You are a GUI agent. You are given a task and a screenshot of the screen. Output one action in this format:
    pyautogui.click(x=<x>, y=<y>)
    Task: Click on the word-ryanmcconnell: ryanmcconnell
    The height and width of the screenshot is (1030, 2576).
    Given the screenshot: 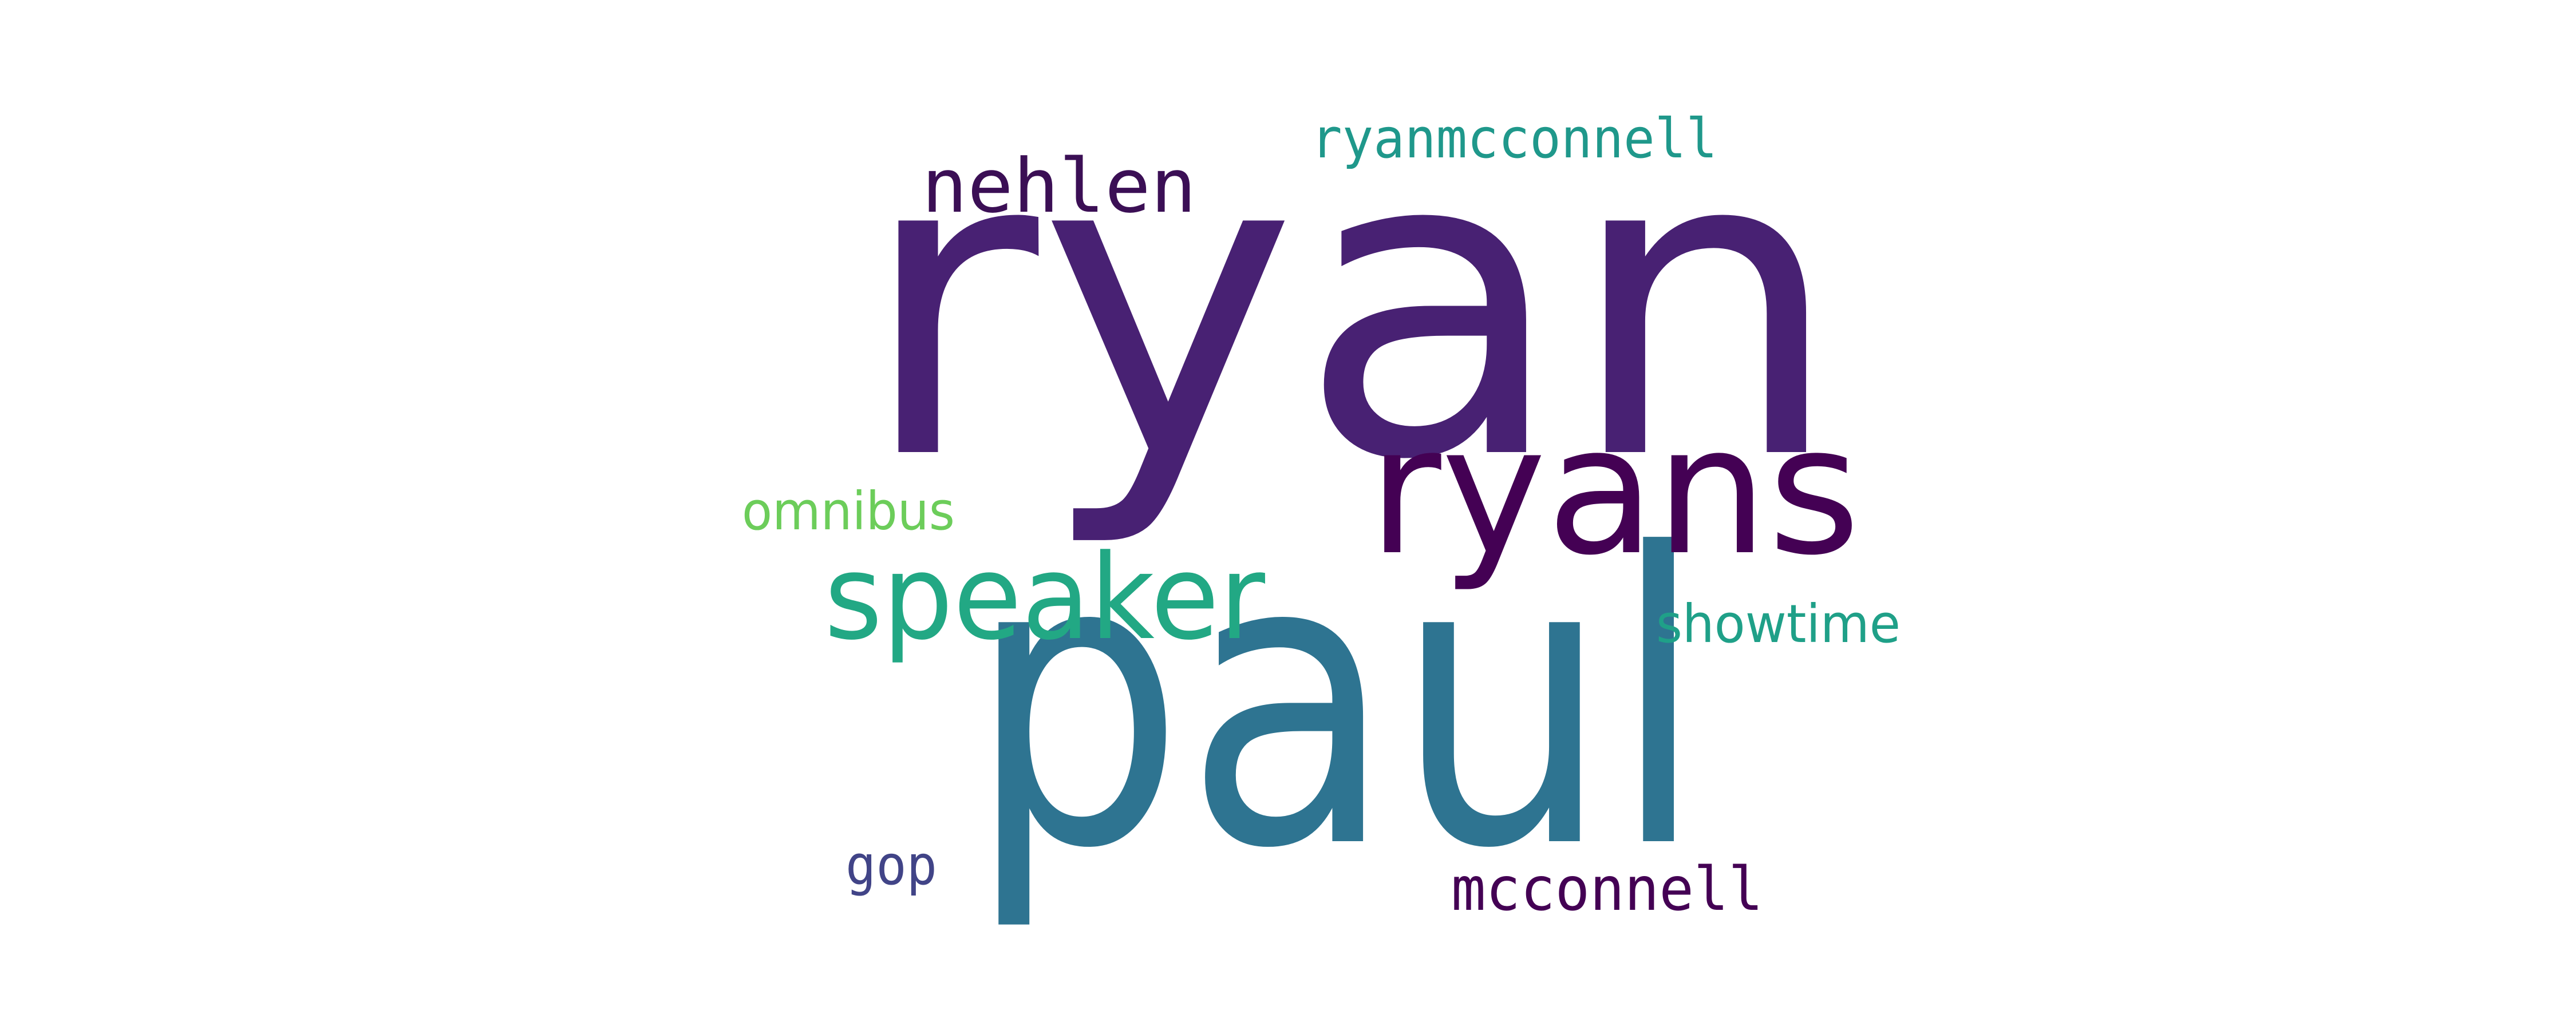 What is the action you would take?
    pyautogui.click(x=1514, y=139)
    